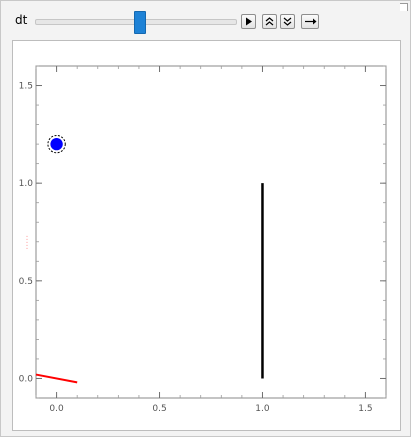 Image resolution: width=411 pixels, height=437 pixels. I want to click on y-tick-label: 1.5, so click(26, 87).